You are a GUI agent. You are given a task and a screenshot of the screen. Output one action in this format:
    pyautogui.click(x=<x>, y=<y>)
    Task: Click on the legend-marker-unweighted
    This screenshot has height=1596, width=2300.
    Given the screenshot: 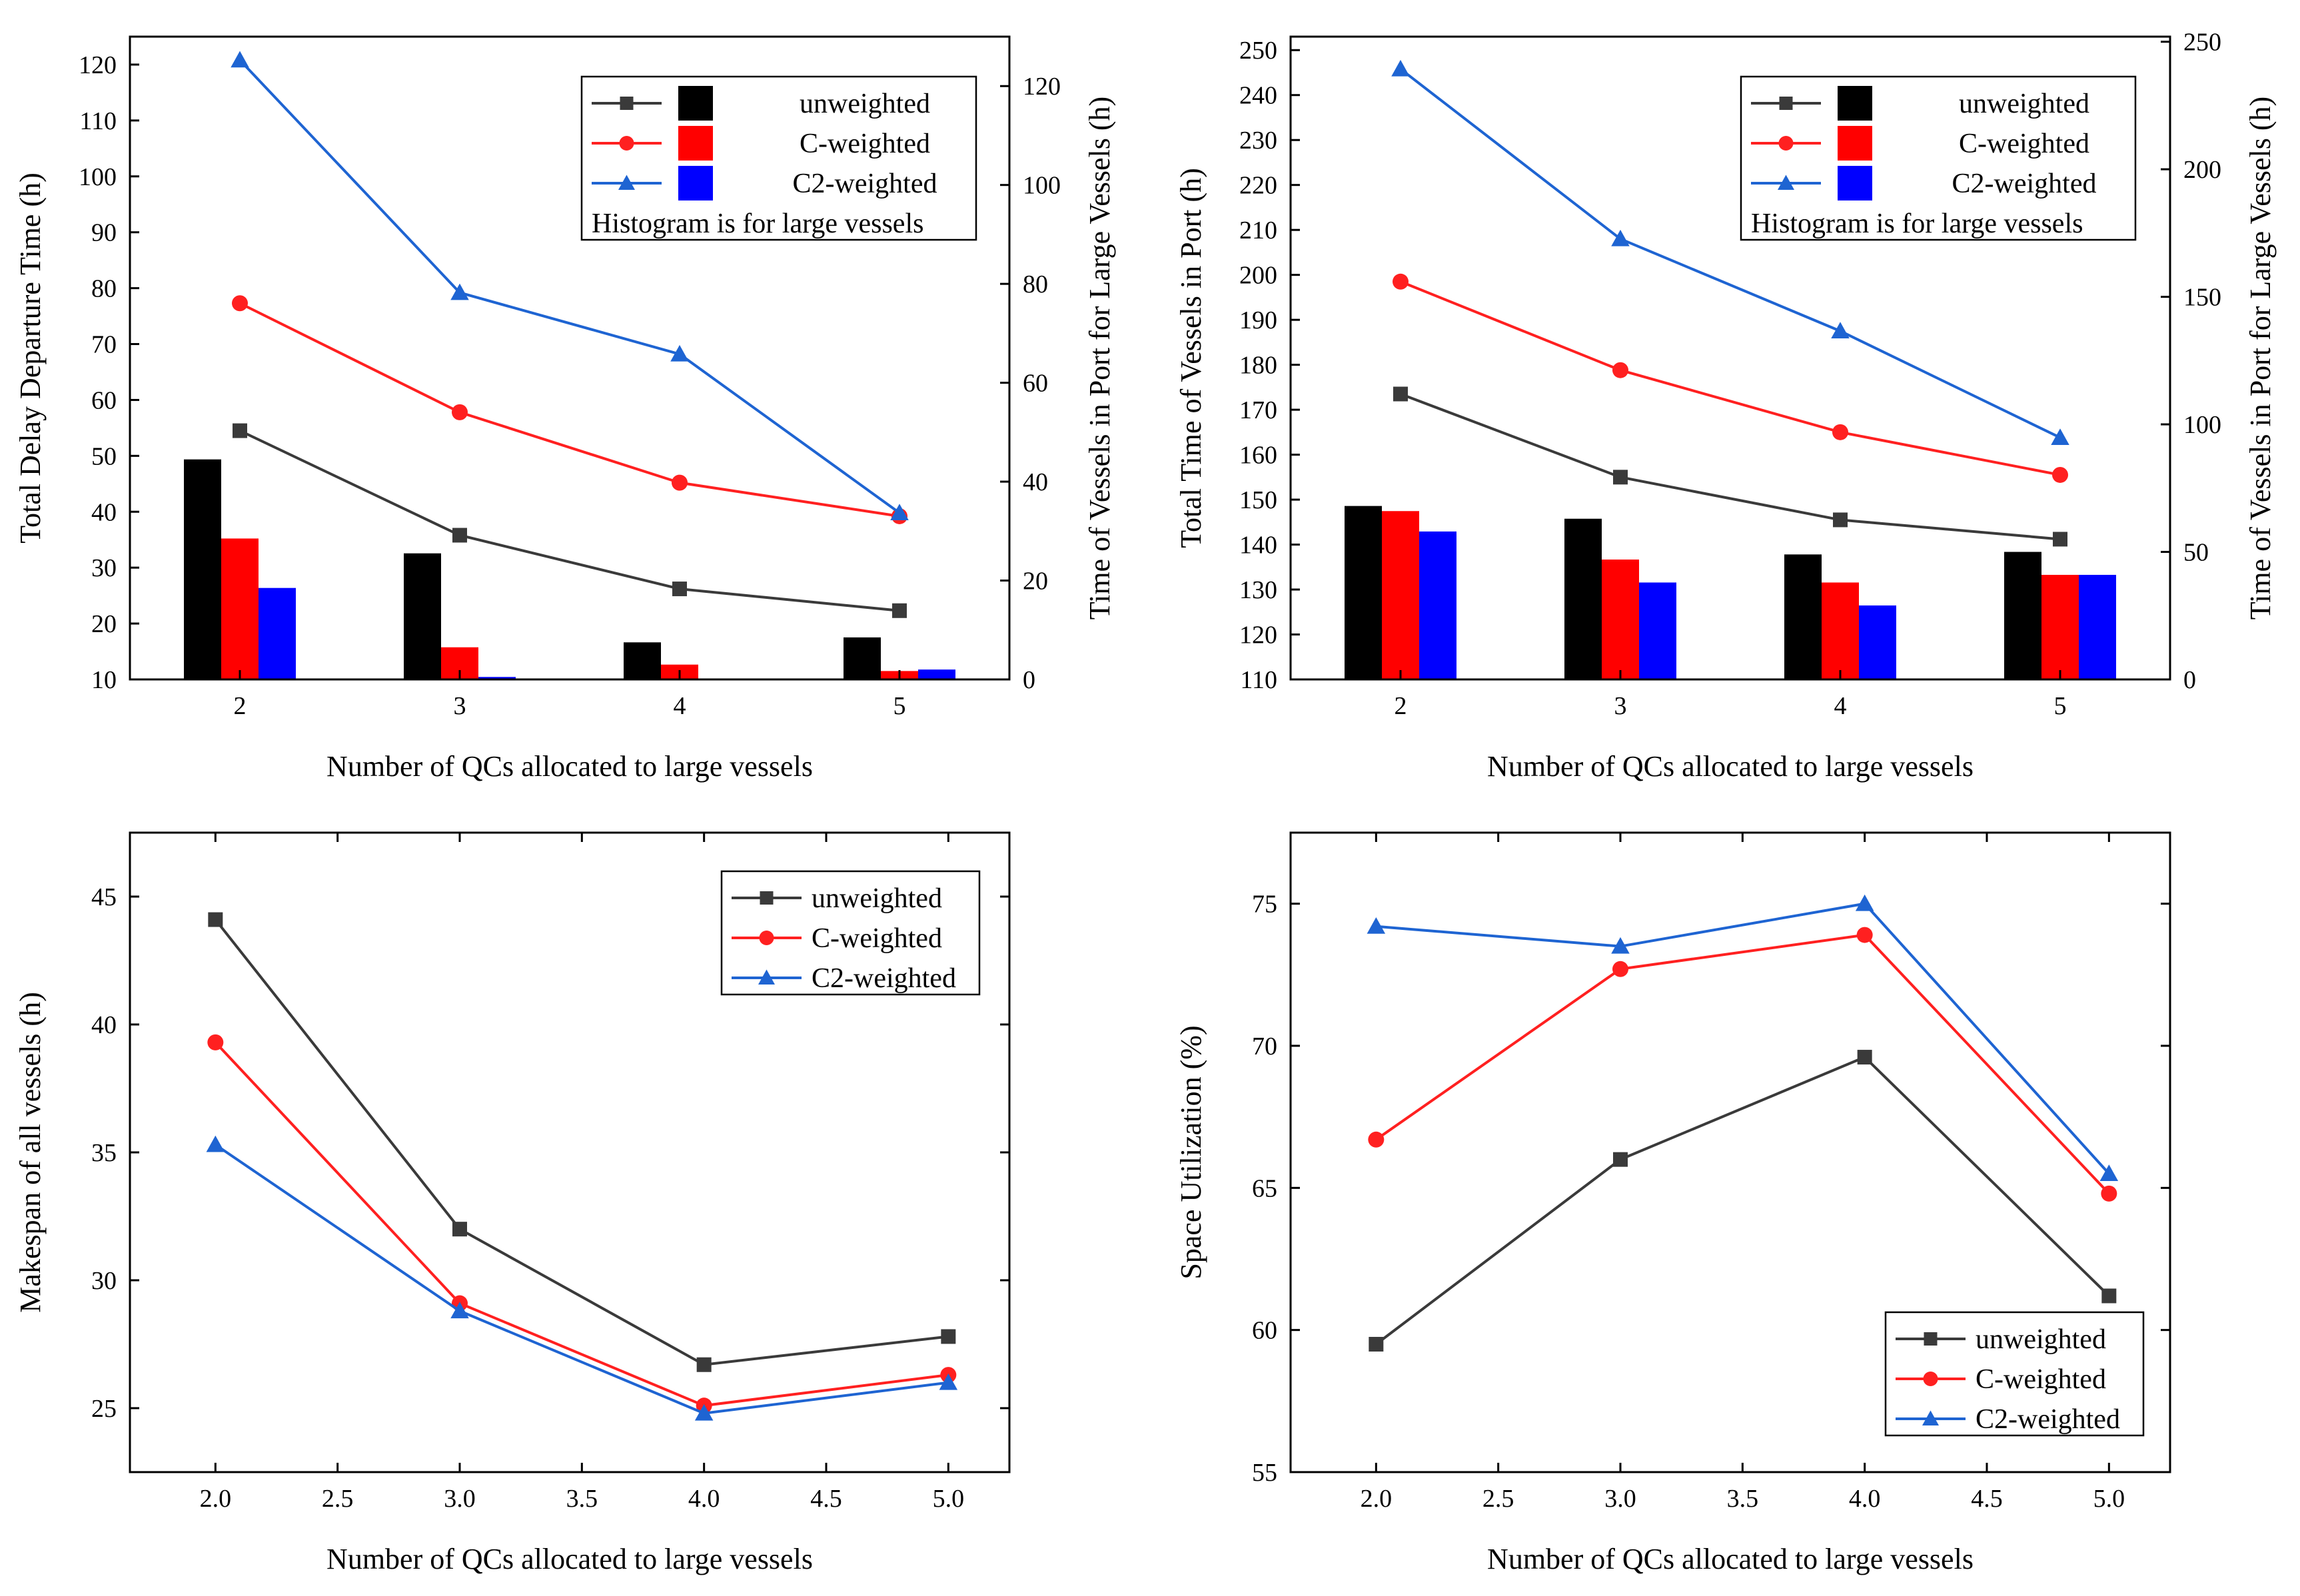 What is the action you would take?
    pyautogui.click(x=767, y=898)
    